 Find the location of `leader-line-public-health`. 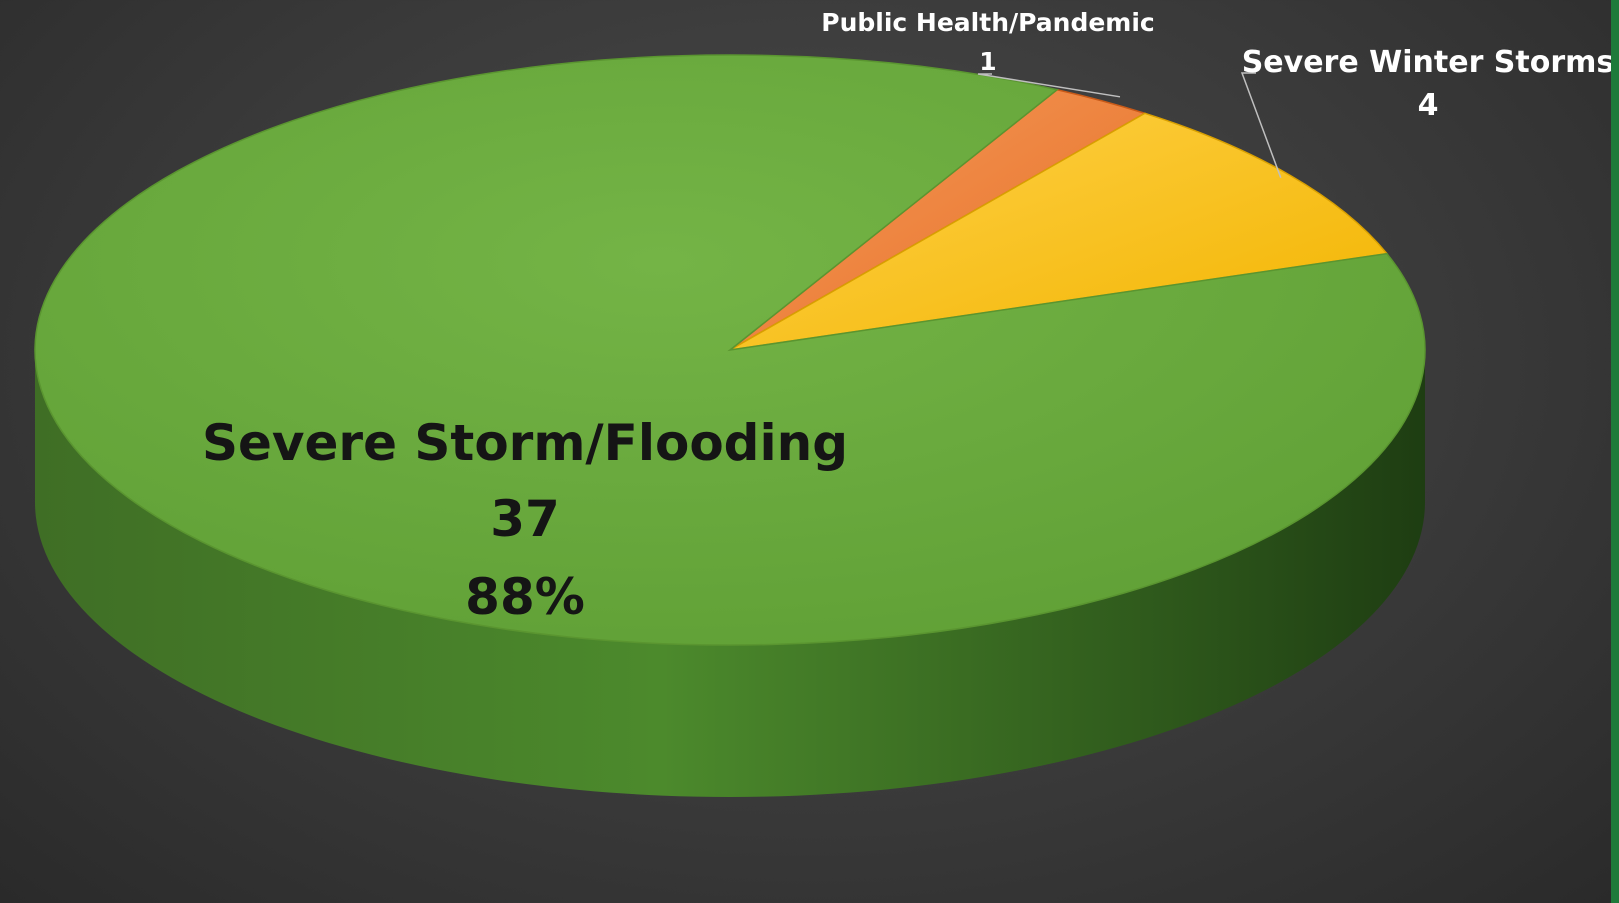

leader-line-public-health is located at coordinates (1049, 85).